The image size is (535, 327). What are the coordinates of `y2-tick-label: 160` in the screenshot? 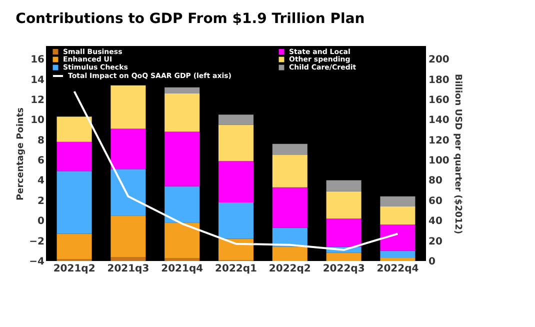 It's located at (439, 100).